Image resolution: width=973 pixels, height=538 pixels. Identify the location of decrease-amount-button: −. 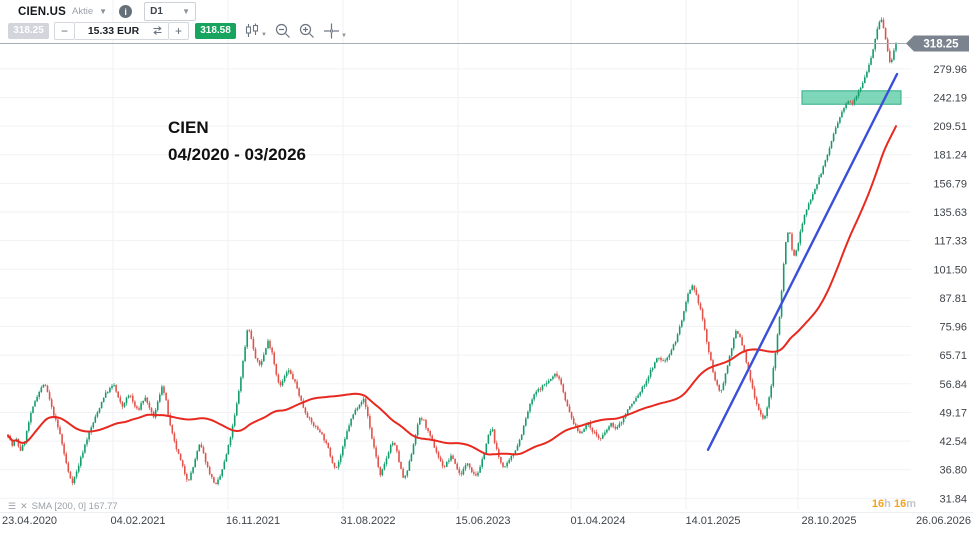
(64, 30).